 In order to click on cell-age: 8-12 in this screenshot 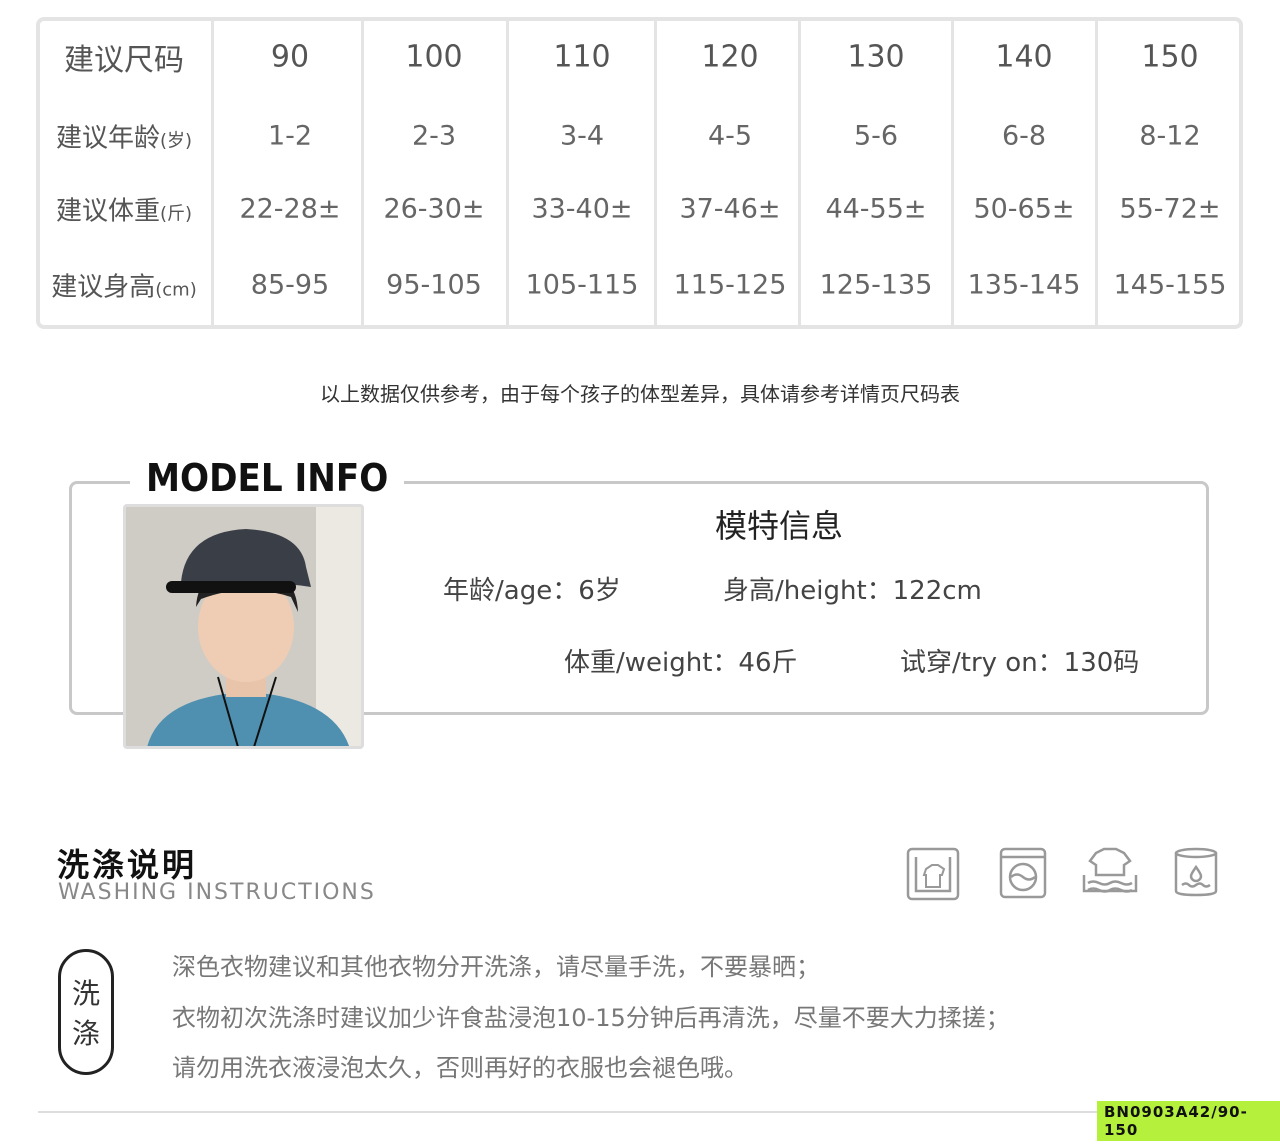, I will do `click(1170, 136)`.